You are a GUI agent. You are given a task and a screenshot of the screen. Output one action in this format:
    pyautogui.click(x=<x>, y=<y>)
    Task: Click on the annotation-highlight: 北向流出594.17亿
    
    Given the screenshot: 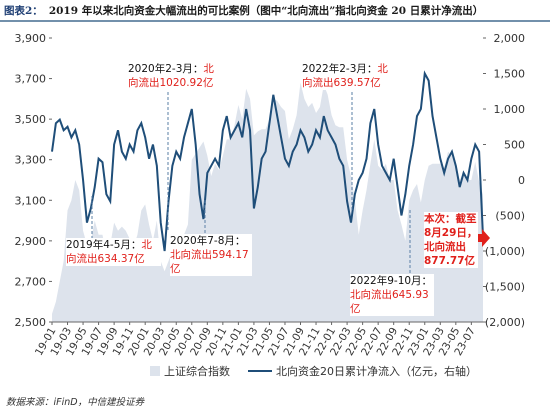 What is the action you would take?
    pyautogui.click(x=209, y=262)
    